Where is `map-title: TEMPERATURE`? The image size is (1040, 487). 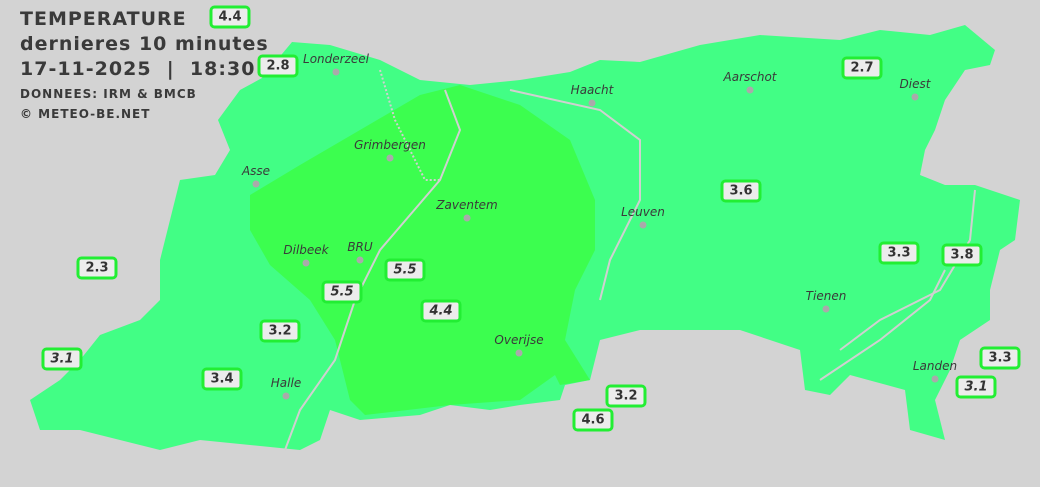 map-title: TEMPERATURE is located at coordinates (103, 19).